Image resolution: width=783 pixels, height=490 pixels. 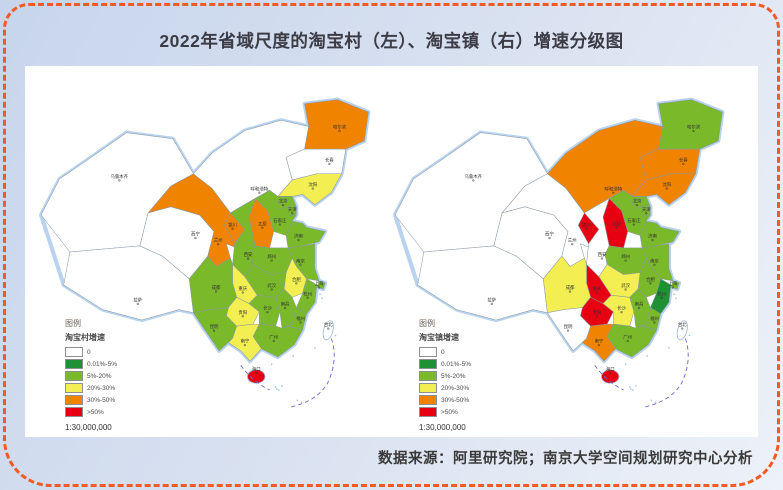 I want to click on capital-label-xizang: 拉萨, so click(x=137, y=299).